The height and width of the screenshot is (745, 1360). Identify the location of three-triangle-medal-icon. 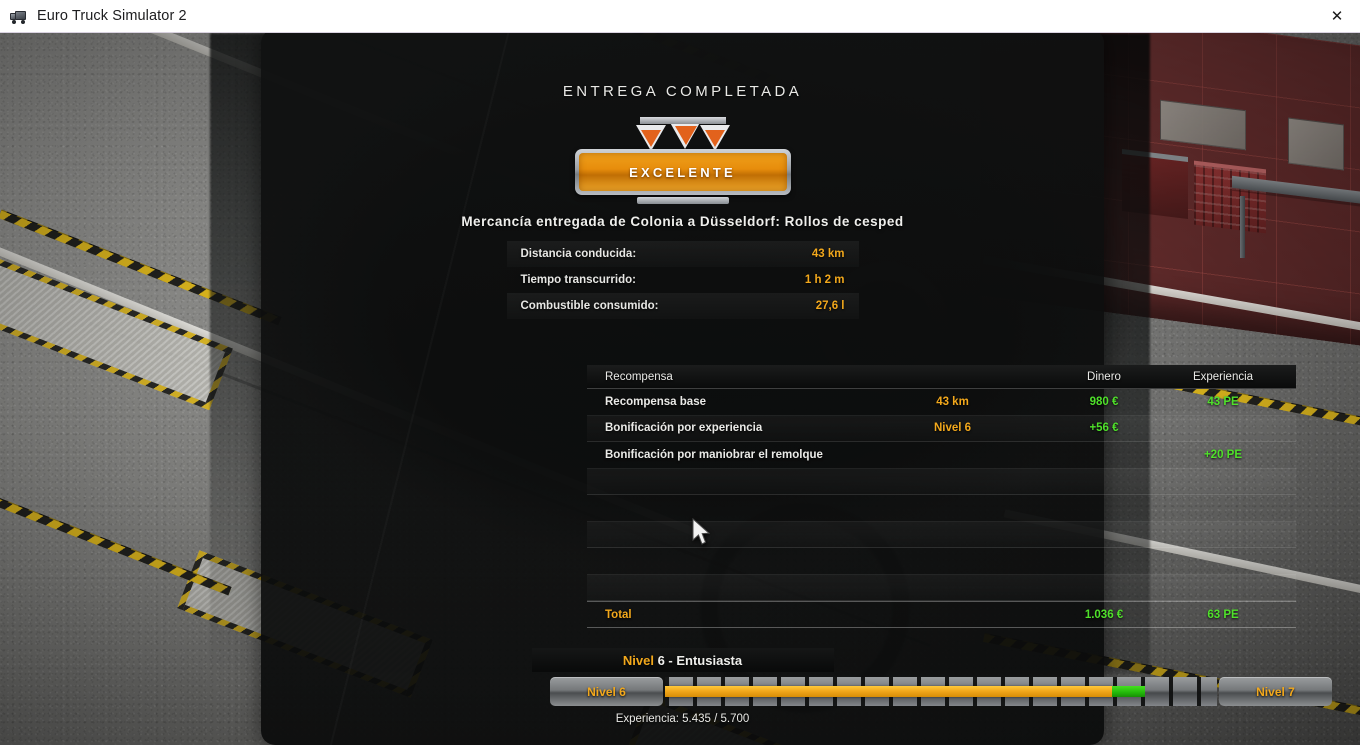
(683, 134).